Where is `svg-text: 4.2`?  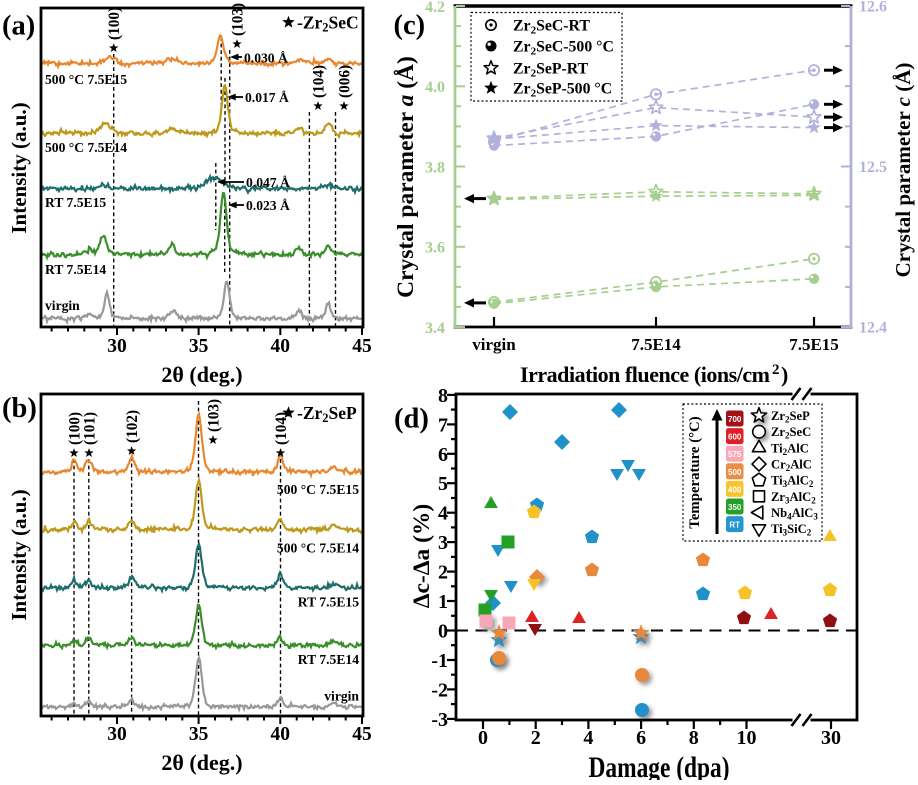 svg-text: 4.2 is located at coordinates (435, 8).